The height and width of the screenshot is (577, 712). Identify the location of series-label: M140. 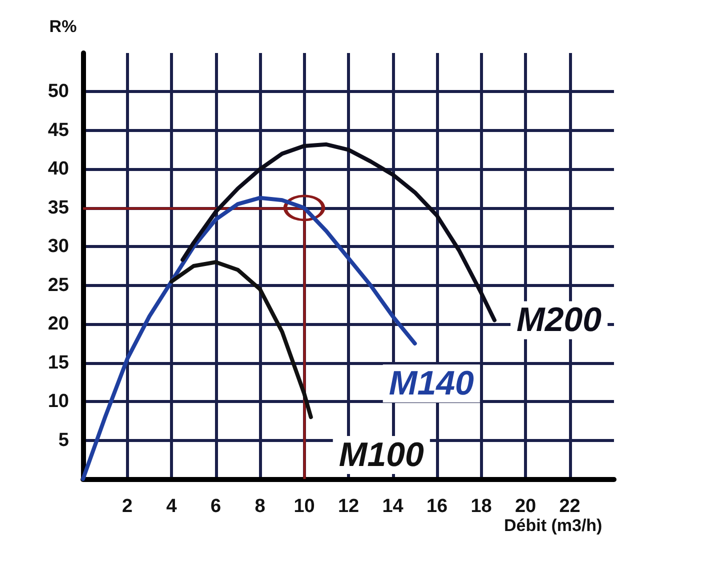
(431, 383).